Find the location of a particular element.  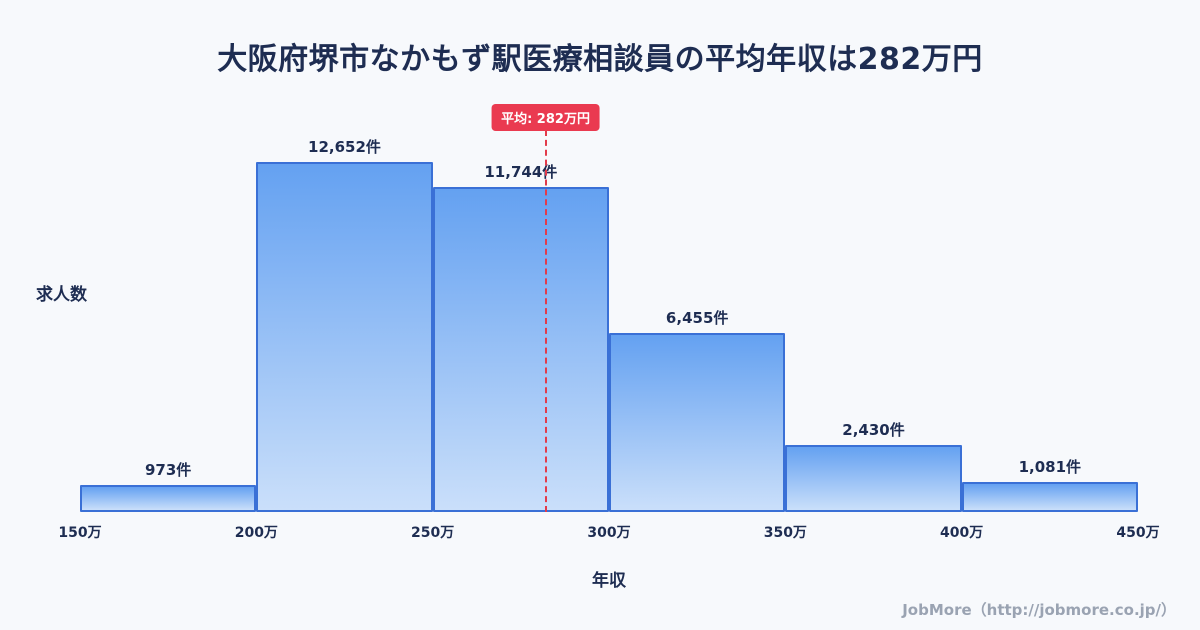

bar-value-label: 2,430件 is located at coordinates (873, 429).